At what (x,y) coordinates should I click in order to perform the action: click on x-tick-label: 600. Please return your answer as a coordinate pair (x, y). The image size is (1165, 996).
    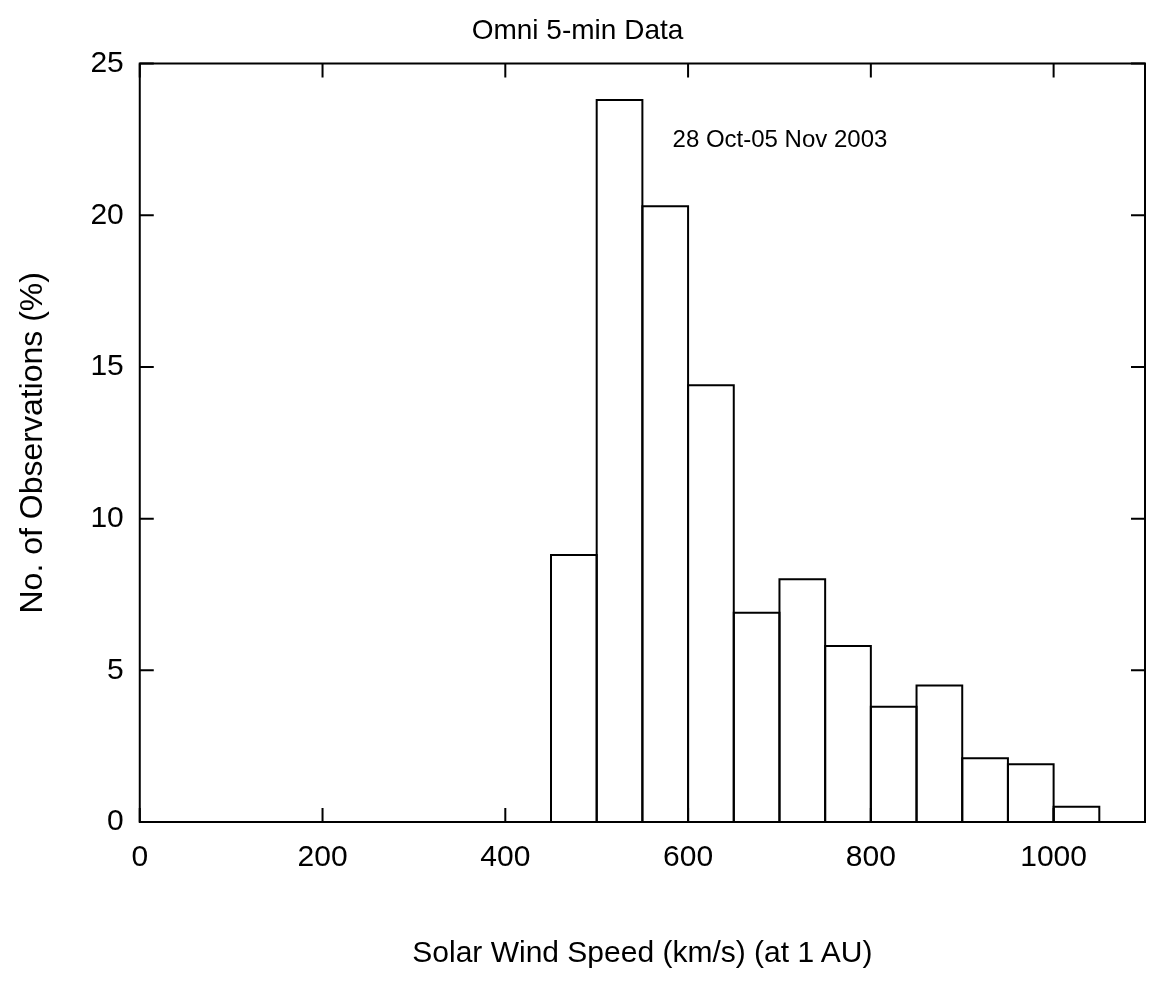
    Looking at the image, I should click on (688, 856).